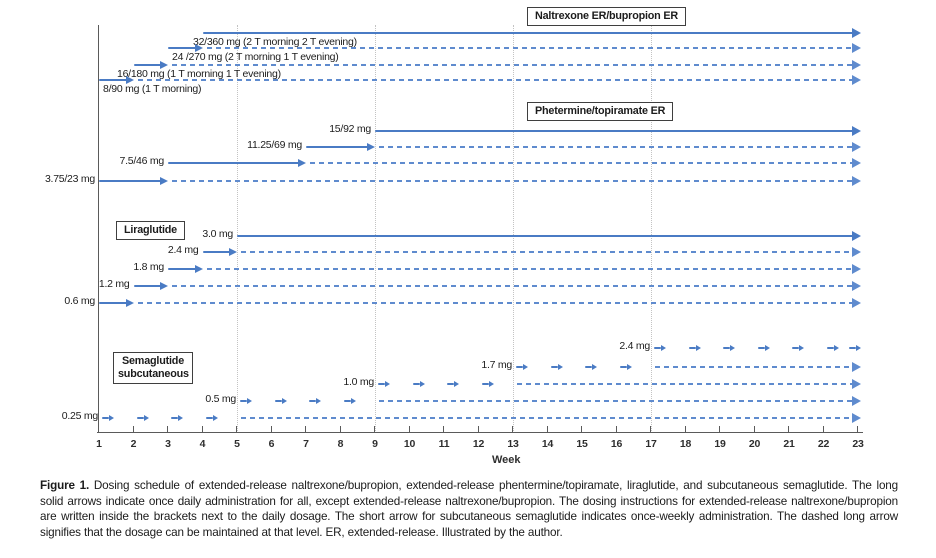  I want to click on dose-label: 1.0 mg, so click(358, 382).